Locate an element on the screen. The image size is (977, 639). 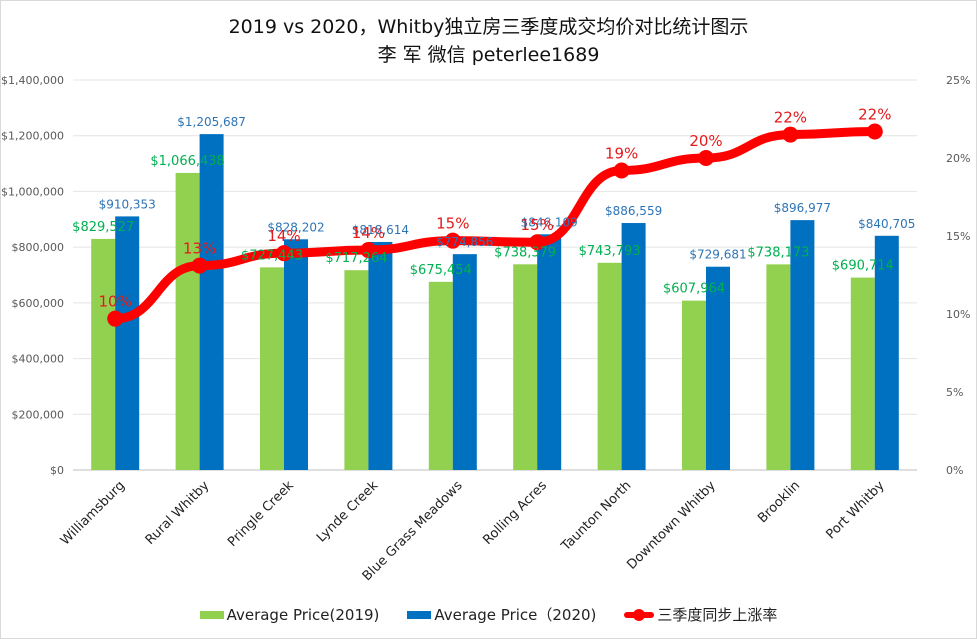
bar-2019-label: $717,264 is located at coordinates (356, 258).